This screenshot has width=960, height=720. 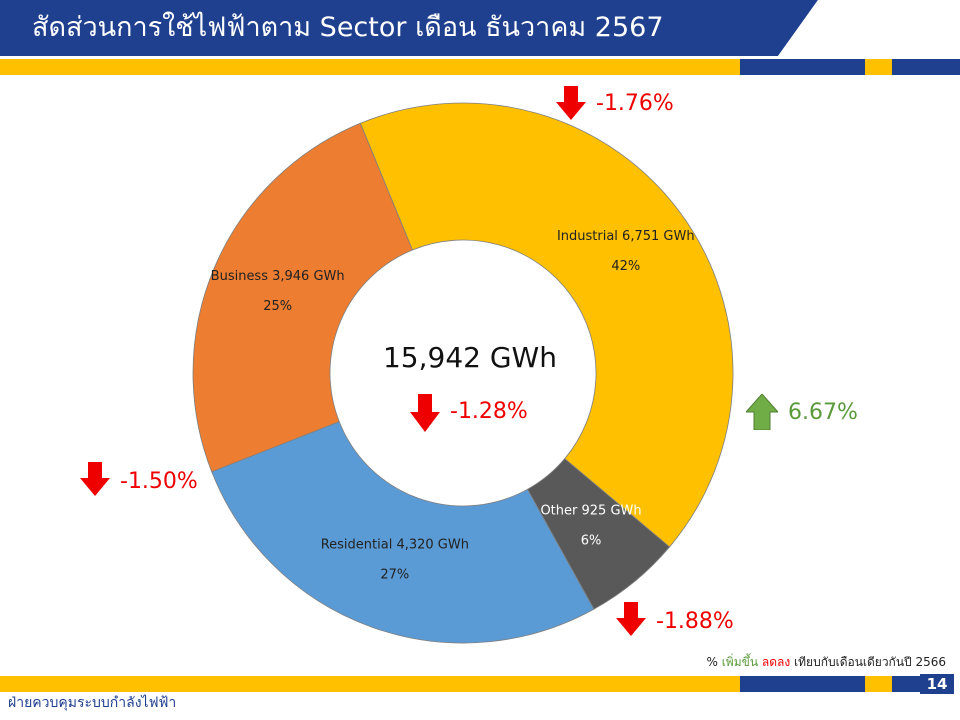 I want to click on page-number: 14, so click(x=937, y=684).